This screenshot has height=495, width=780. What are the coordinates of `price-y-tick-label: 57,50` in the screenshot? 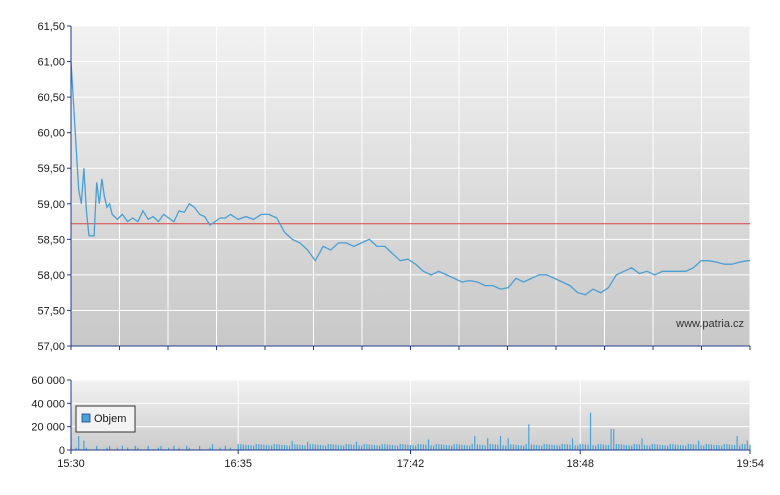 It's located at (51, 311).